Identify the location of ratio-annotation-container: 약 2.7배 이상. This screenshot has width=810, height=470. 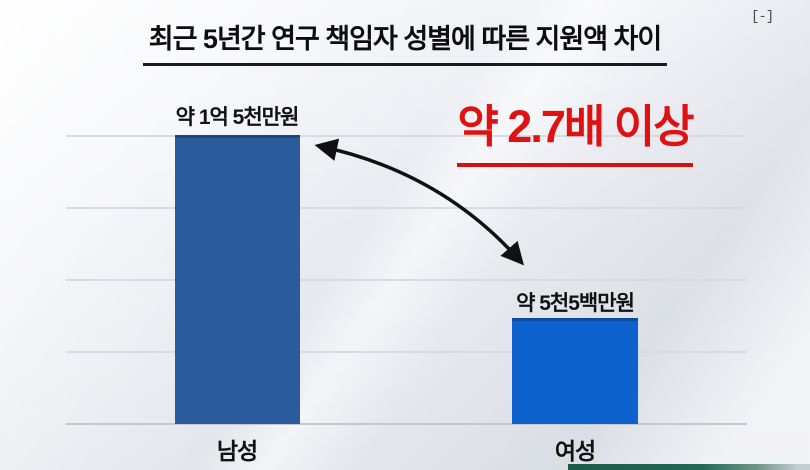
(575, 128).